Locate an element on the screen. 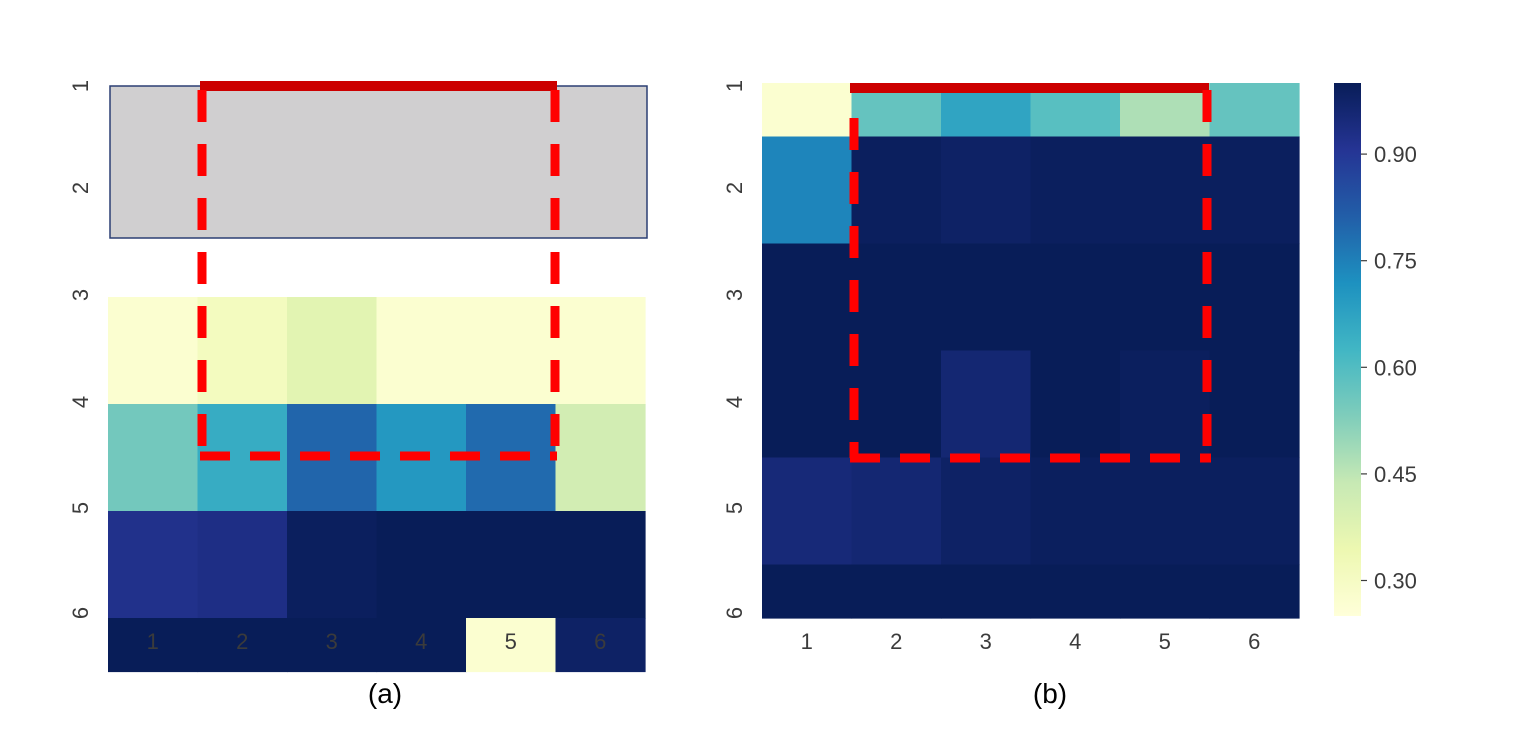 The height and width of the screenshot is (740, 1521). y-ticks-b: 1 2 3 4 5 6 is located at coordinates (734, 349).